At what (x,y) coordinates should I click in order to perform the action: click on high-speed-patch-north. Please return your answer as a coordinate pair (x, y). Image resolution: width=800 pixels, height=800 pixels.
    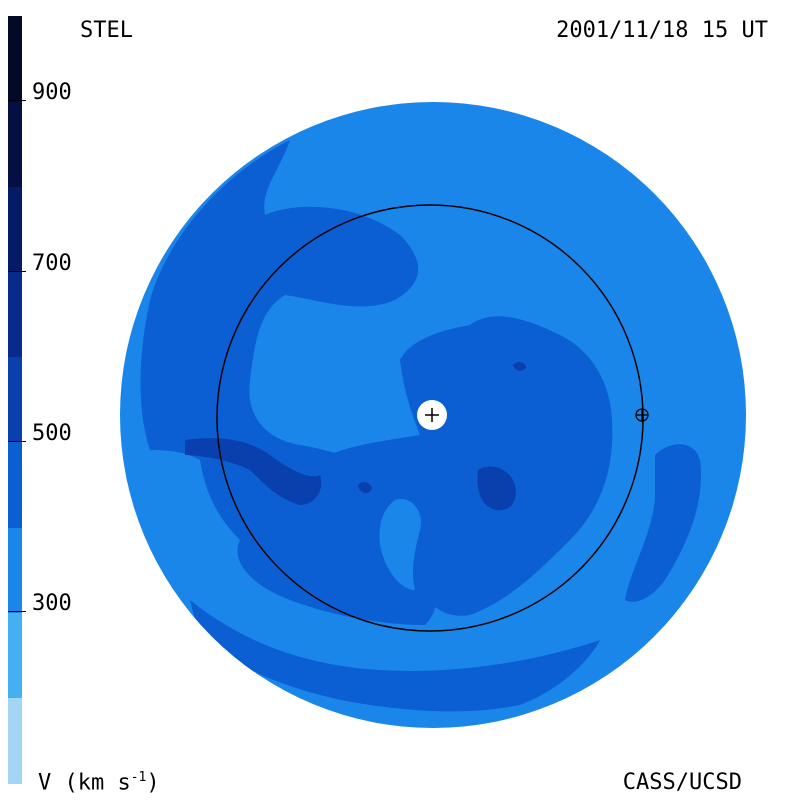
    Looking at the image, I should click on (519, 366).